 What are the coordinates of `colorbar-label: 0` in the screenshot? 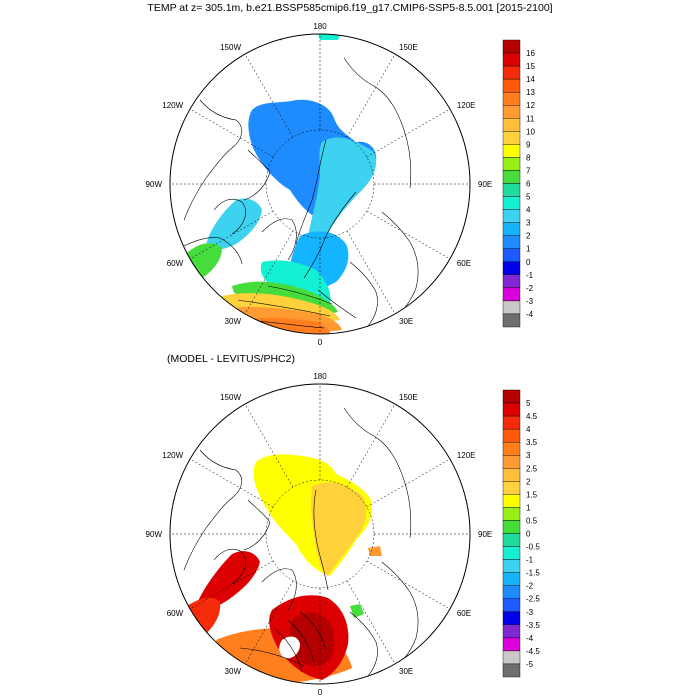 It's located at (528, 262).